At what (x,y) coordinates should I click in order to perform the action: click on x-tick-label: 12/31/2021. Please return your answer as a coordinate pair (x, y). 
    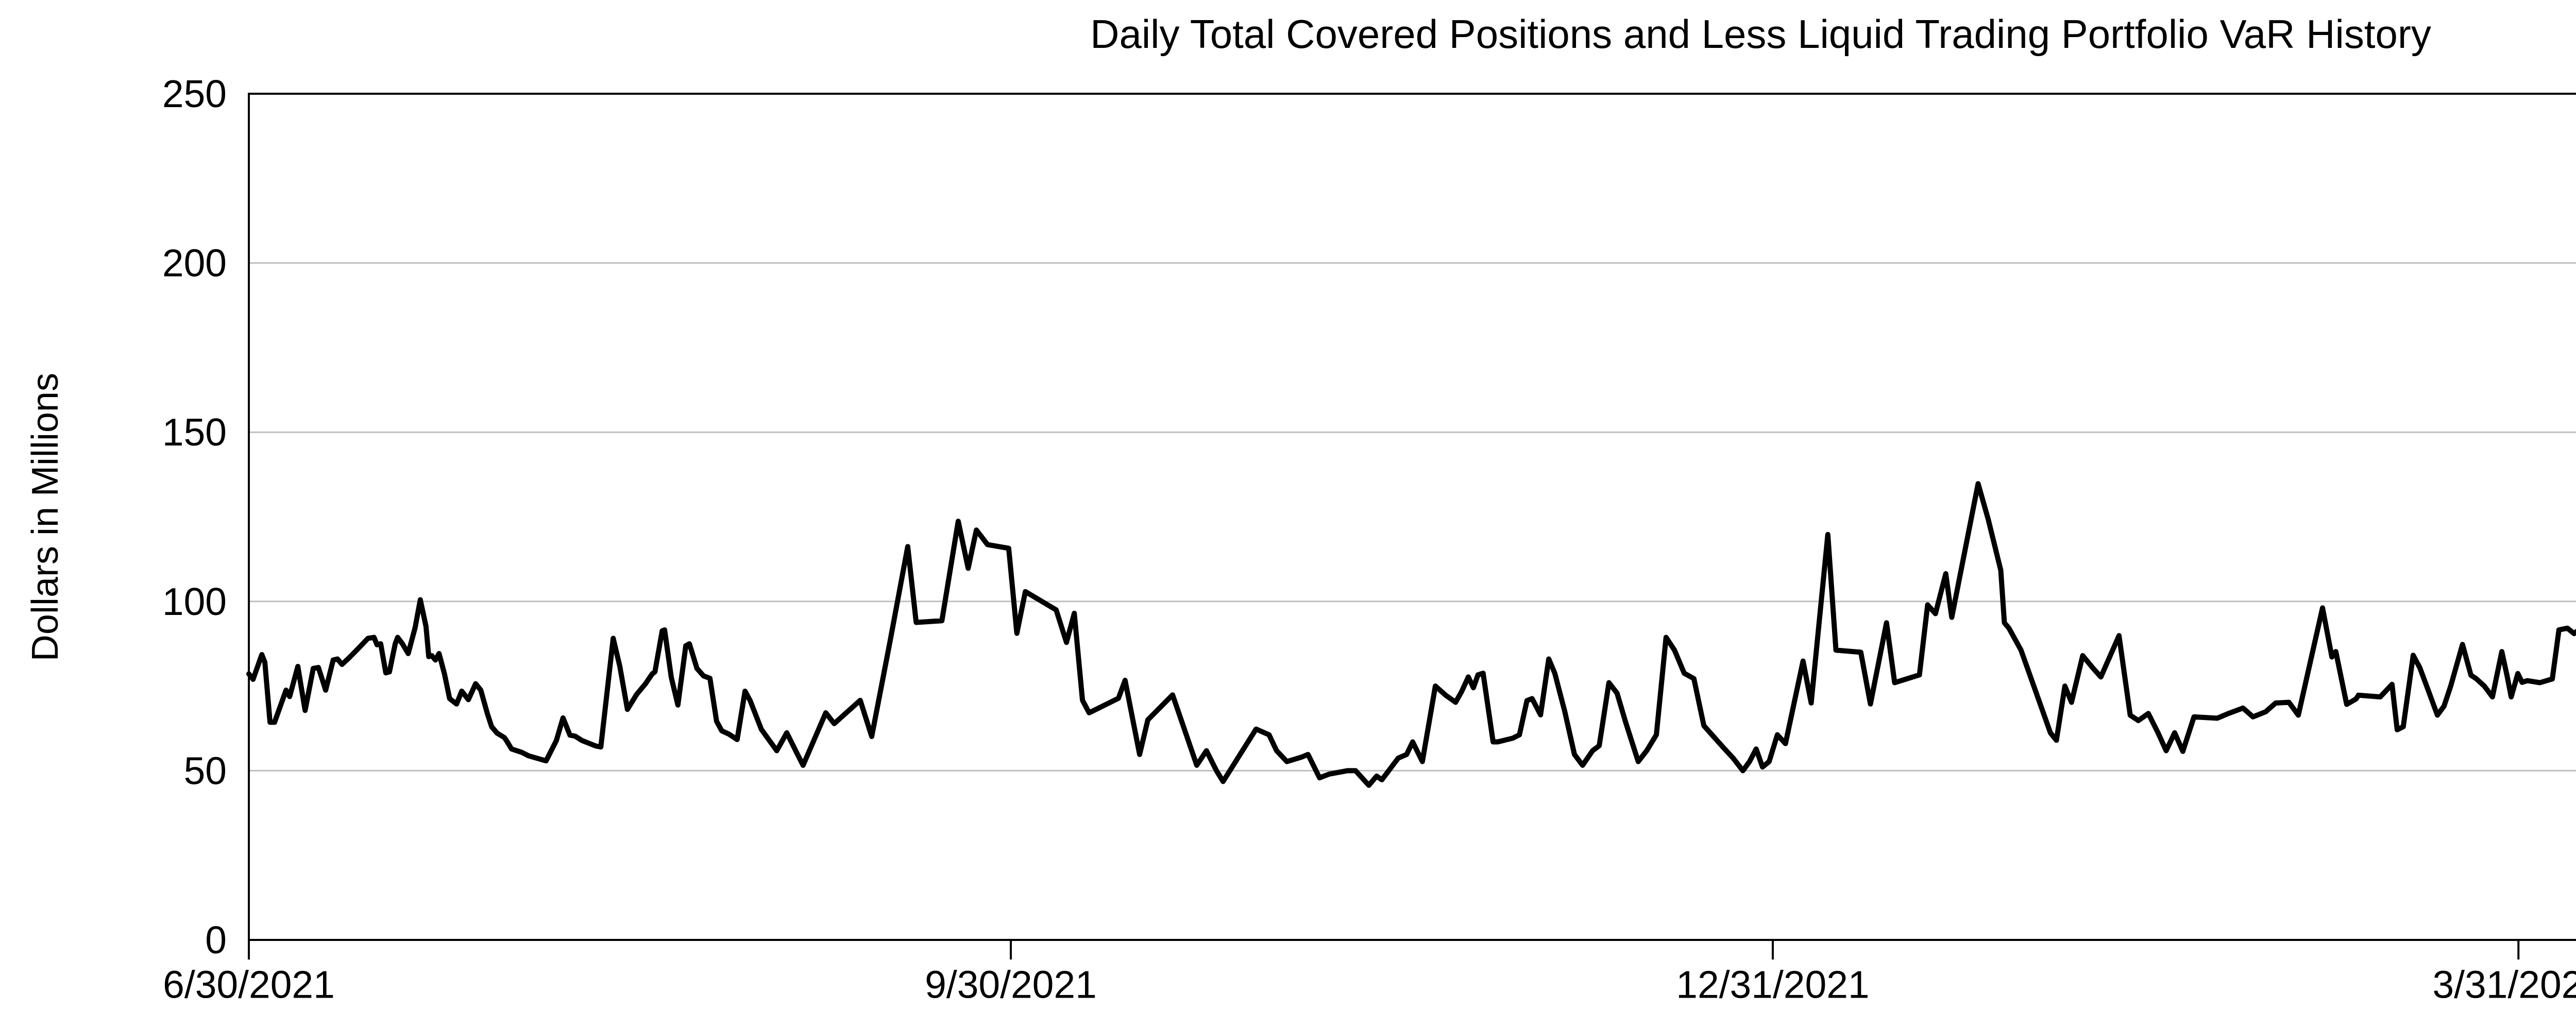
    Looking at the image, I should click on (1773, 984).